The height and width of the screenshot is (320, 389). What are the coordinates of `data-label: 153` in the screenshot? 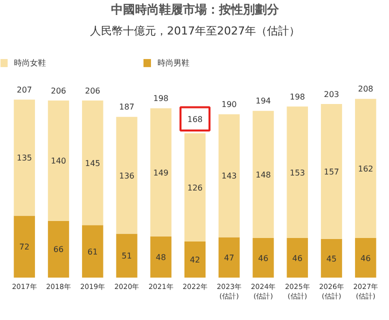 It's located at (298, 173).